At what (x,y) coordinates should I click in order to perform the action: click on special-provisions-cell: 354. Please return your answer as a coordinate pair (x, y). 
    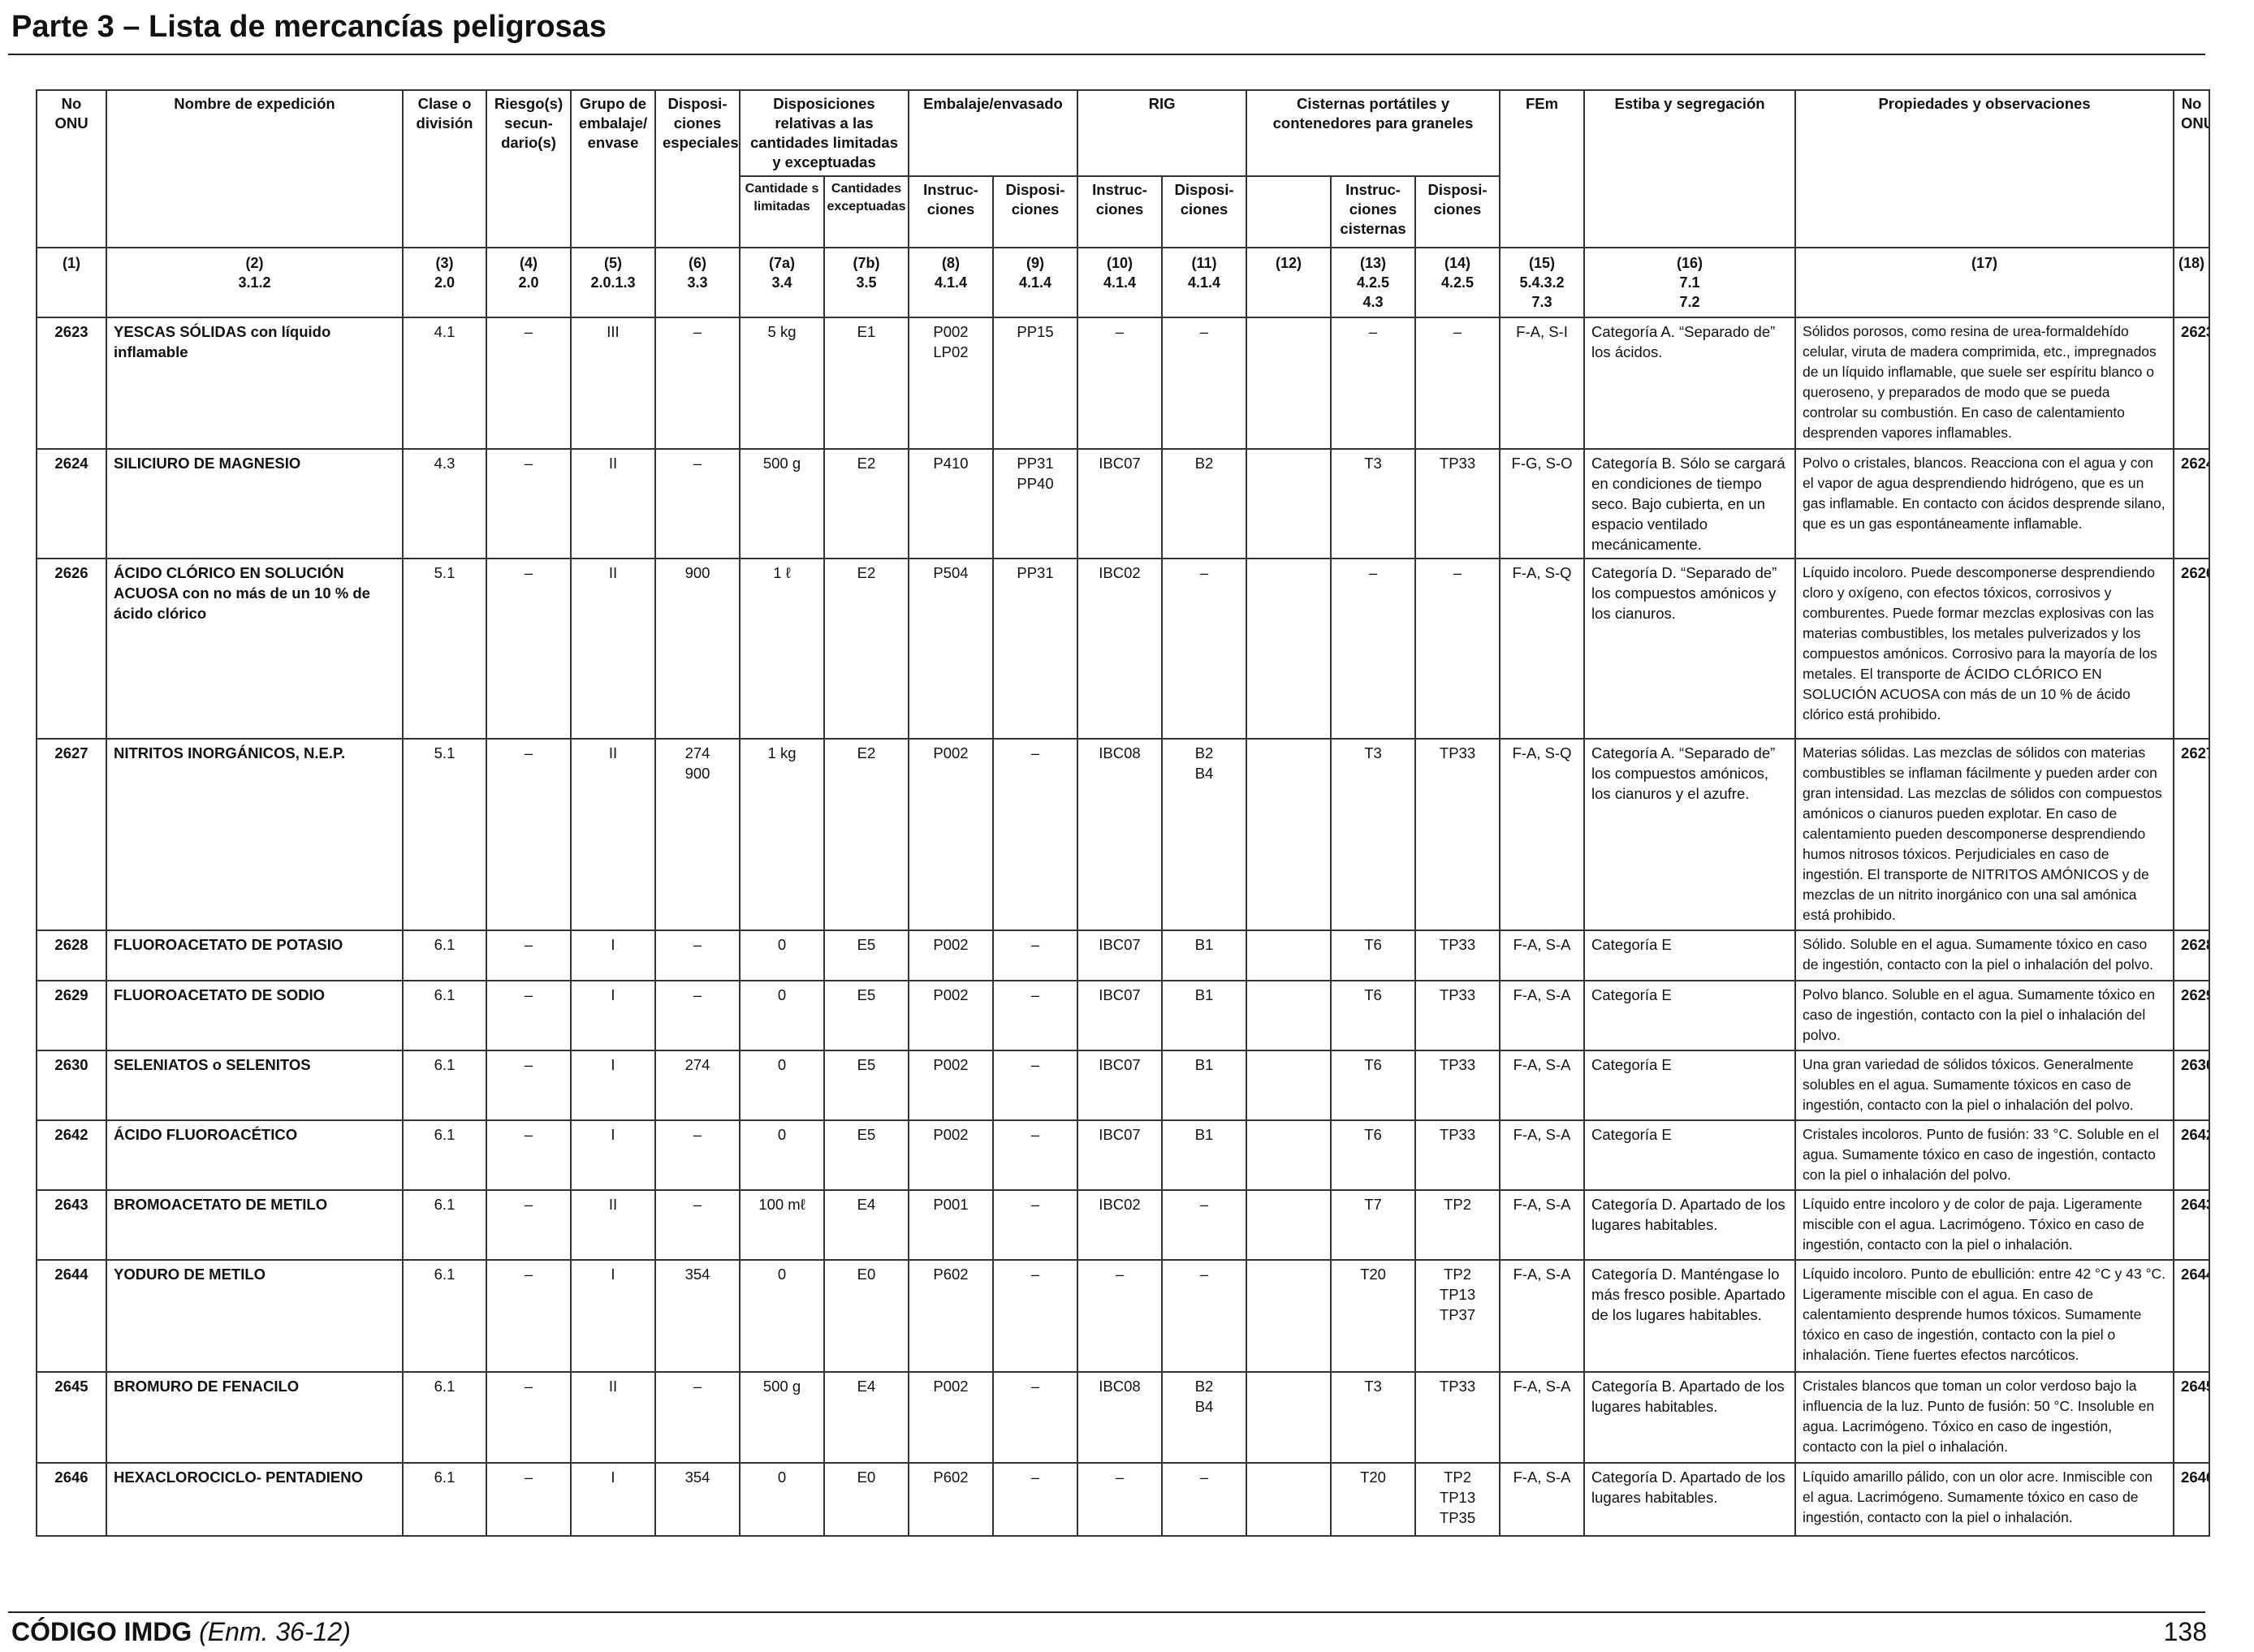
    Looking at the image, I should click on (697, 1316).